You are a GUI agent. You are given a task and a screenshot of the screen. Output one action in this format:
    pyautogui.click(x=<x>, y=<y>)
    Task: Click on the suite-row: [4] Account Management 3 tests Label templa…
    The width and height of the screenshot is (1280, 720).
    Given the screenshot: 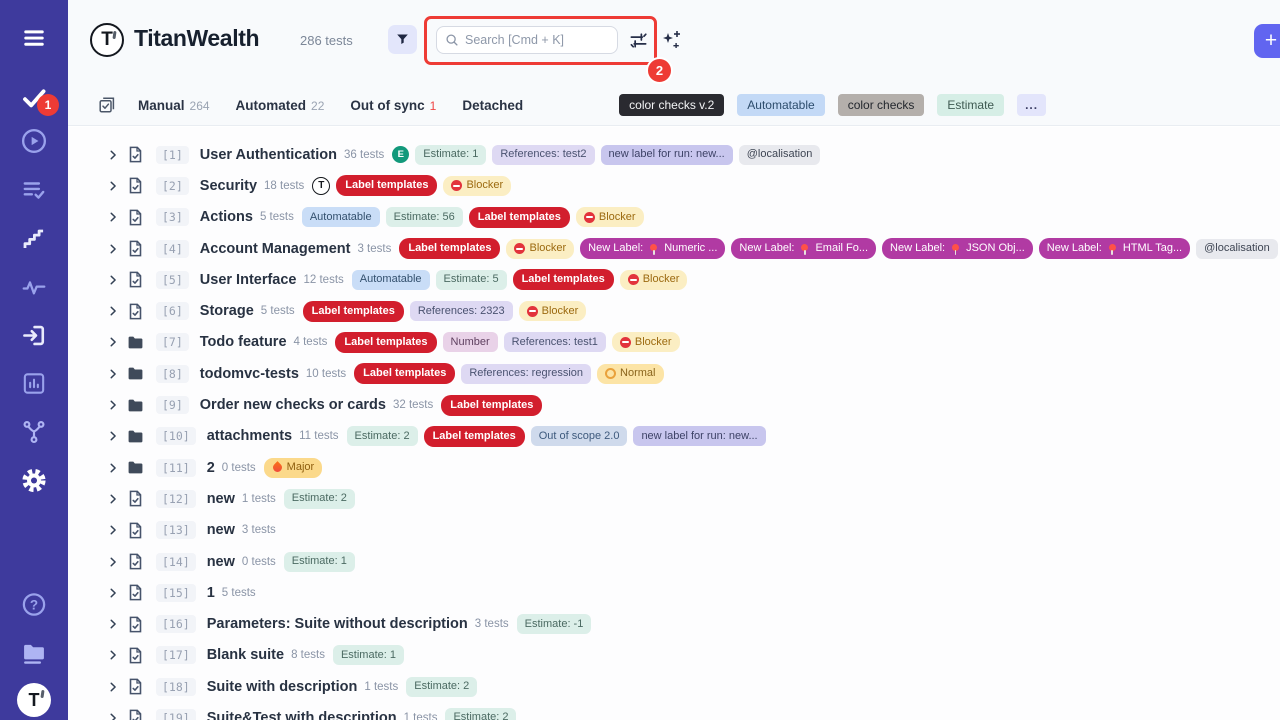 What is the action you would take?
    pyautogui.click(x=674, y=248)
    